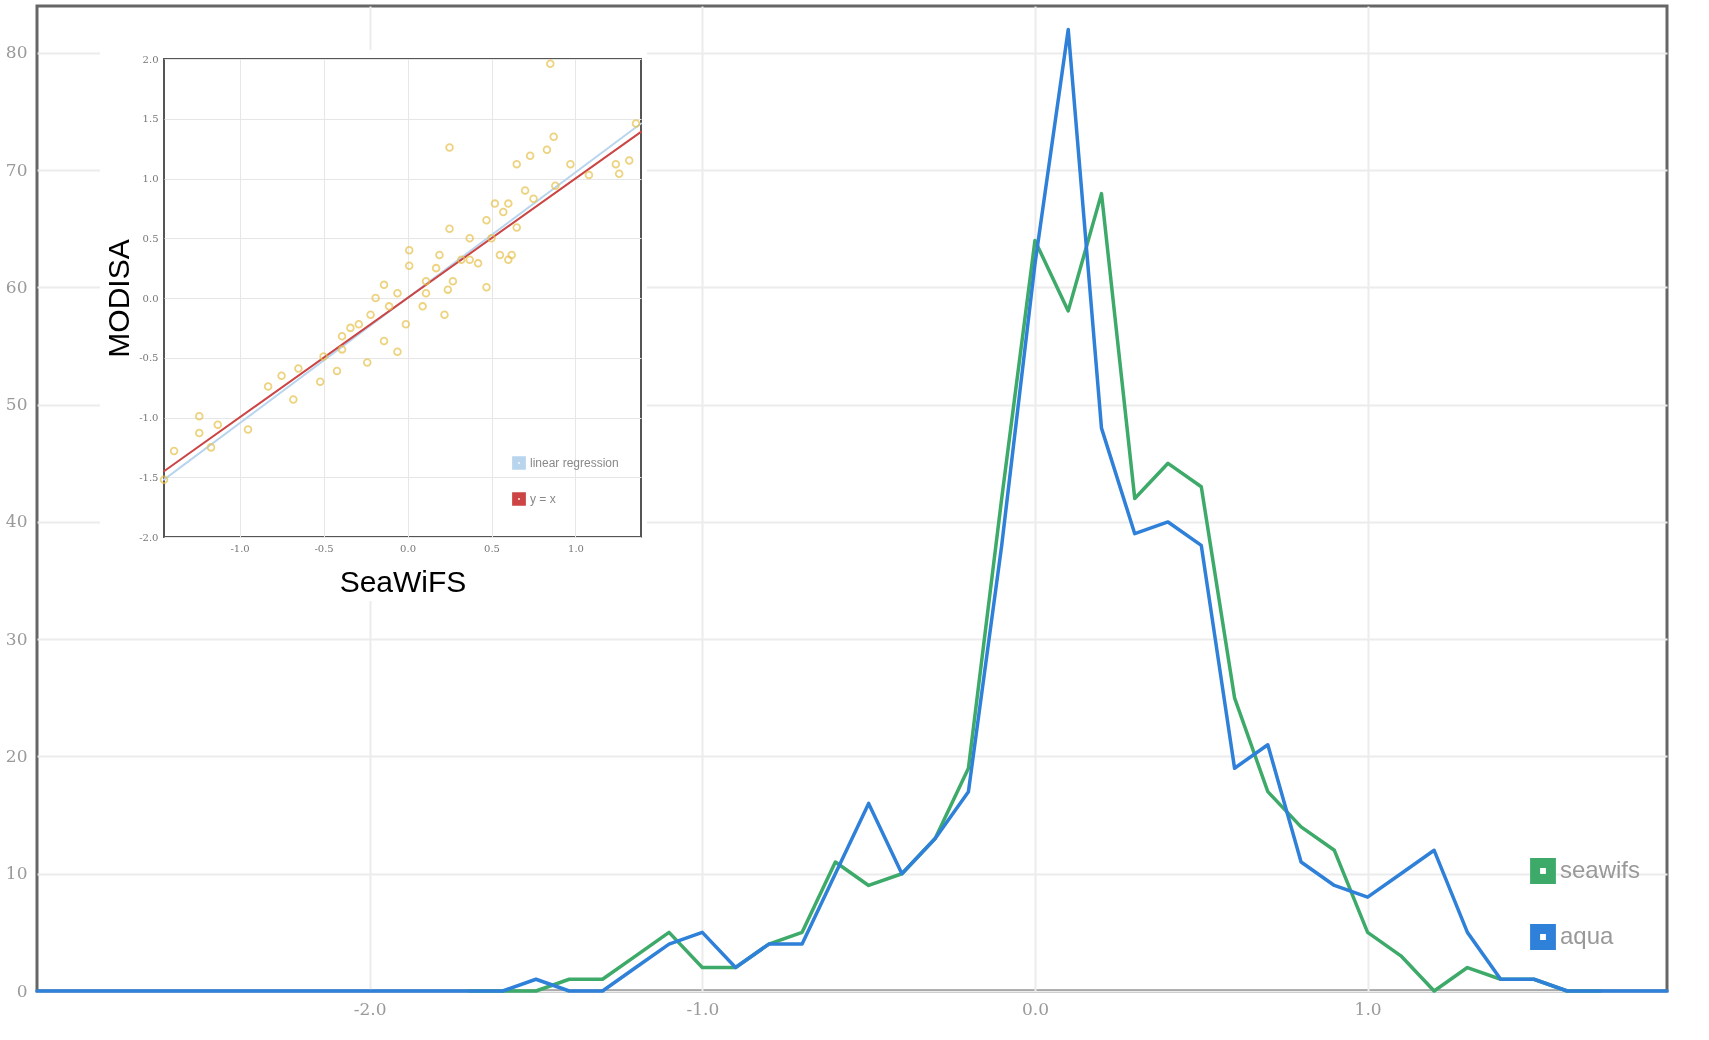 The width and height of the screenshot is (1709, 1040). I want to click on y-tick-label: 50, so click(16, 404).